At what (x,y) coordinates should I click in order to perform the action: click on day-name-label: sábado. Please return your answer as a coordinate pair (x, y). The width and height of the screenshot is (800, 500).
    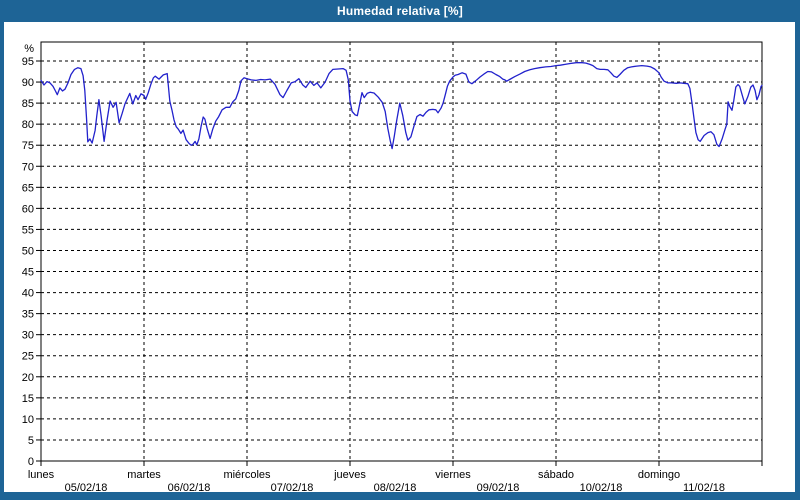
    Looking at the image, I should click on (556, 475).